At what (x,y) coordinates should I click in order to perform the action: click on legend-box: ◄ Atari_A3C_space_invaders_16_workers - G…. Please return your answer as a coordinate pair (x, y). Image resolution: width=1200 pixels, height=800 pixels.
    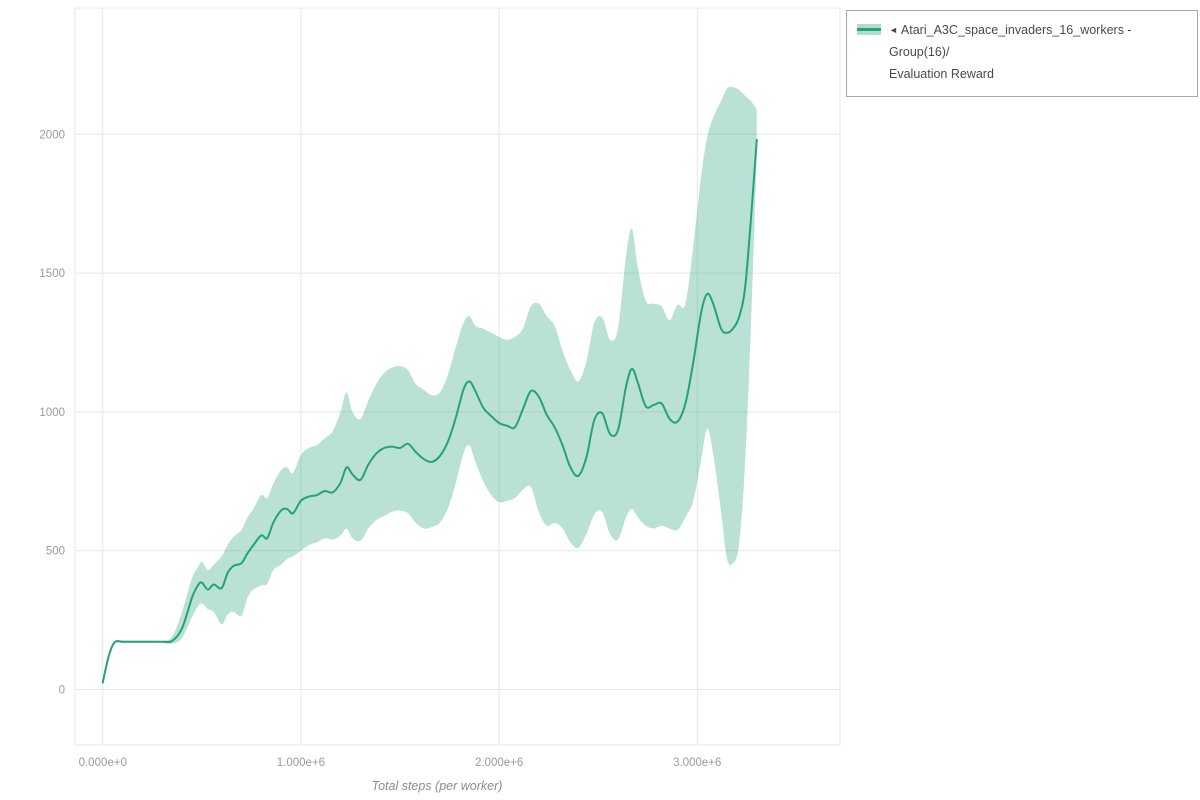
    Looking at the image, I should click on (1022, 53).